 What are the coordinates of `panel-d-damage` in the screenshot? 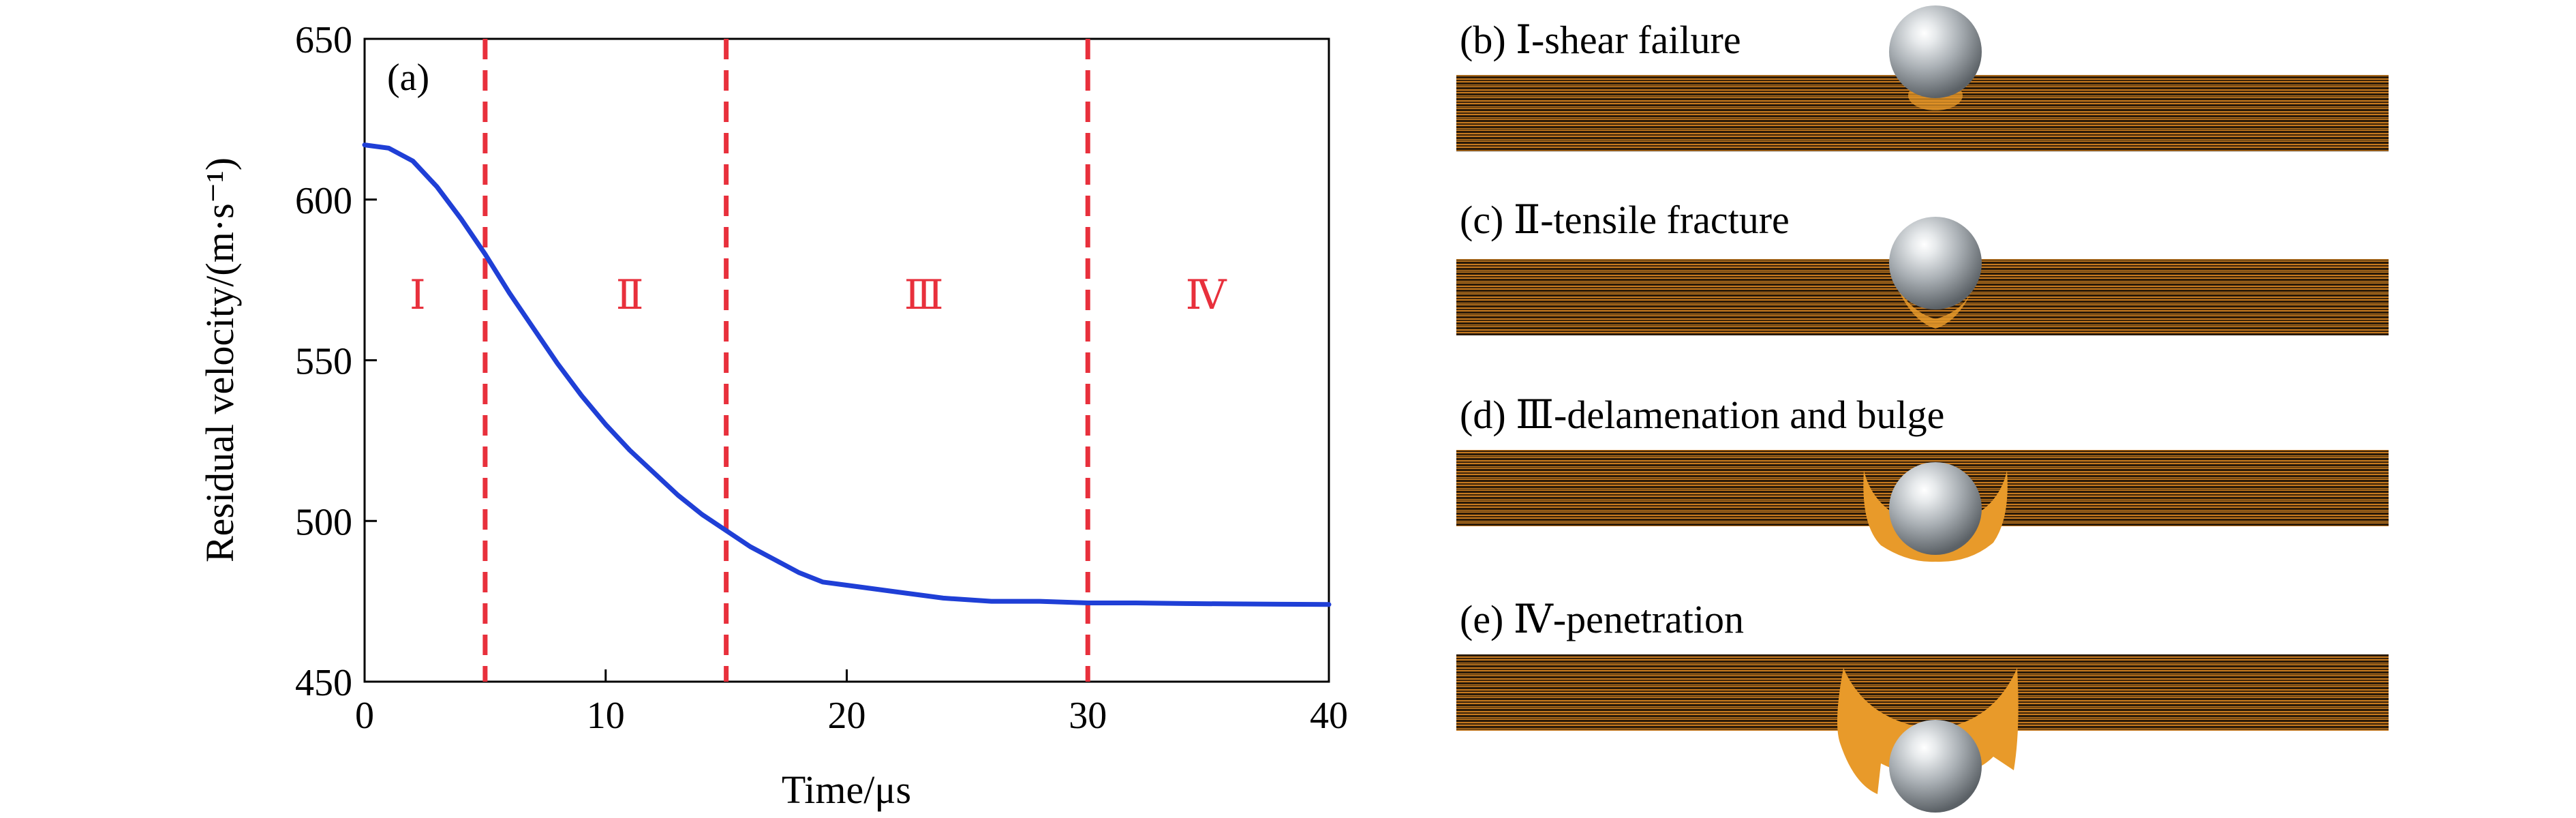 It's located at (1935, 516).